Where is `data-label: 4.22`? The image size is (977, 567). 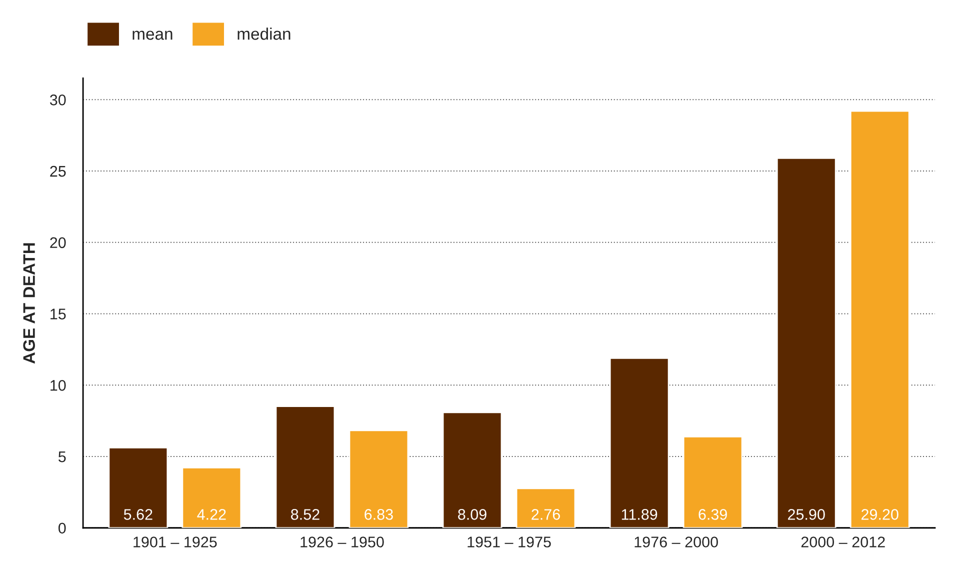
data-label: 4.22 is located at coordinates (211, 514).